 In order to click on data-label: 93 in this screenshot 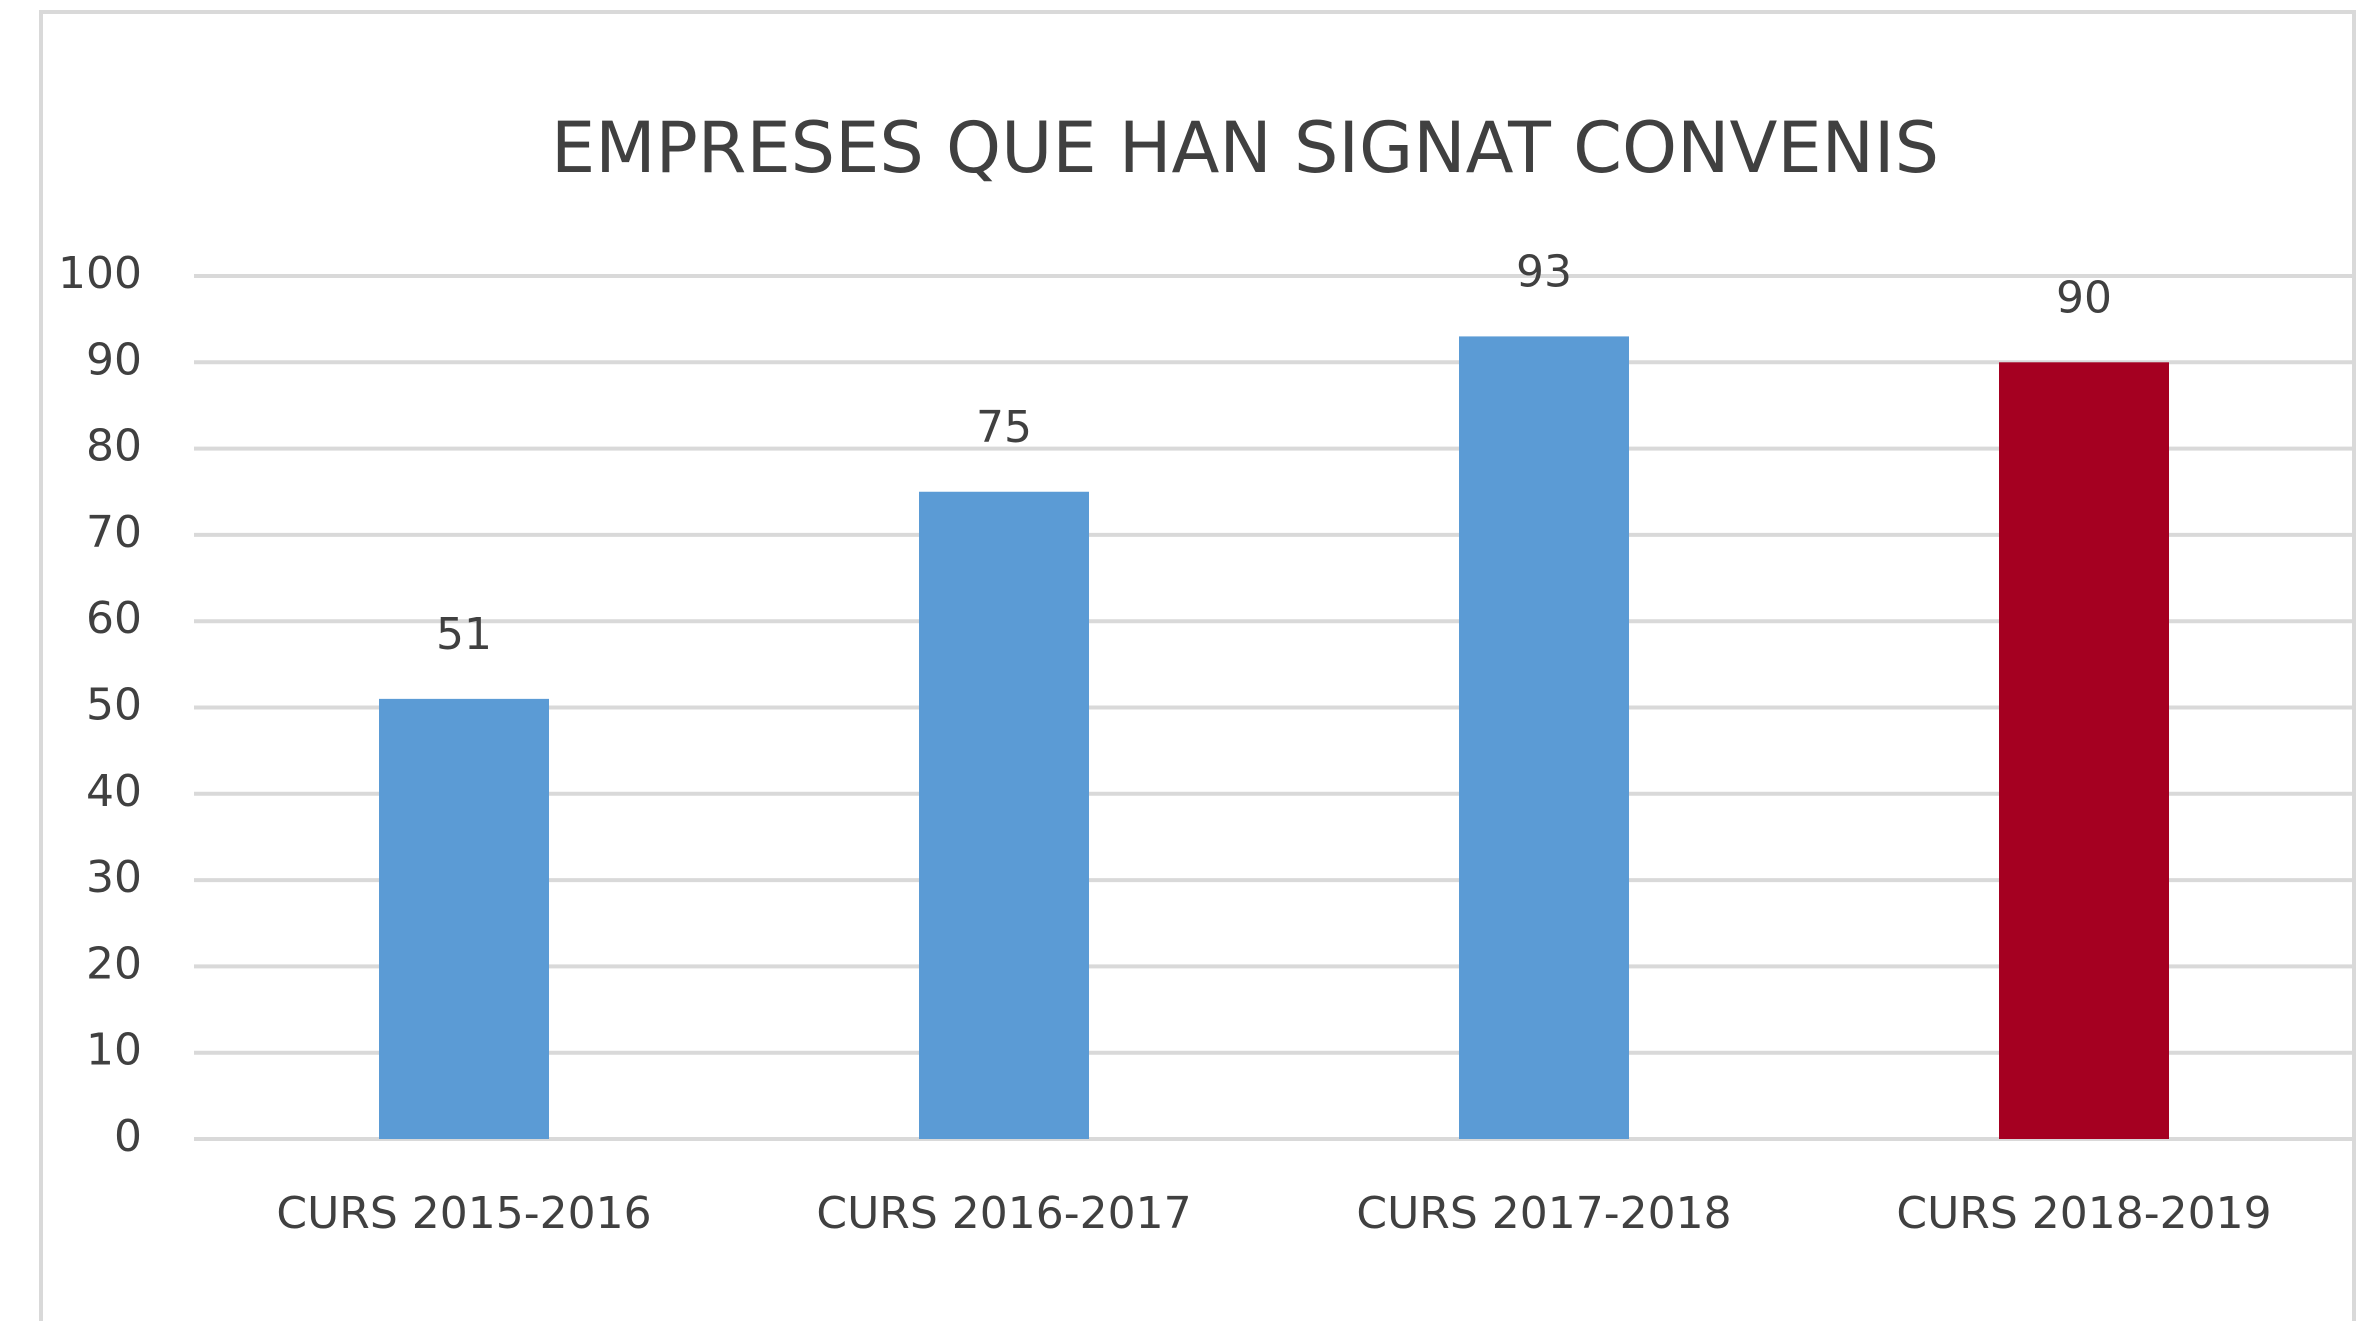, I will do `click(1544, 271)`.